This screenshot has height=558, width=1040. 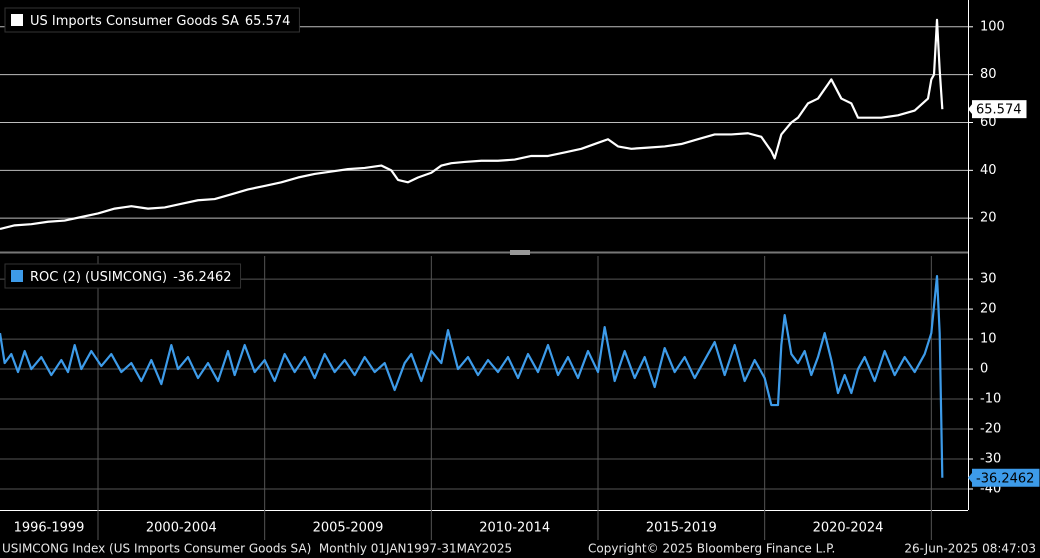 I want to click on legend-name: ROC (2) (USIMCONG), so click(x=98, y=277).